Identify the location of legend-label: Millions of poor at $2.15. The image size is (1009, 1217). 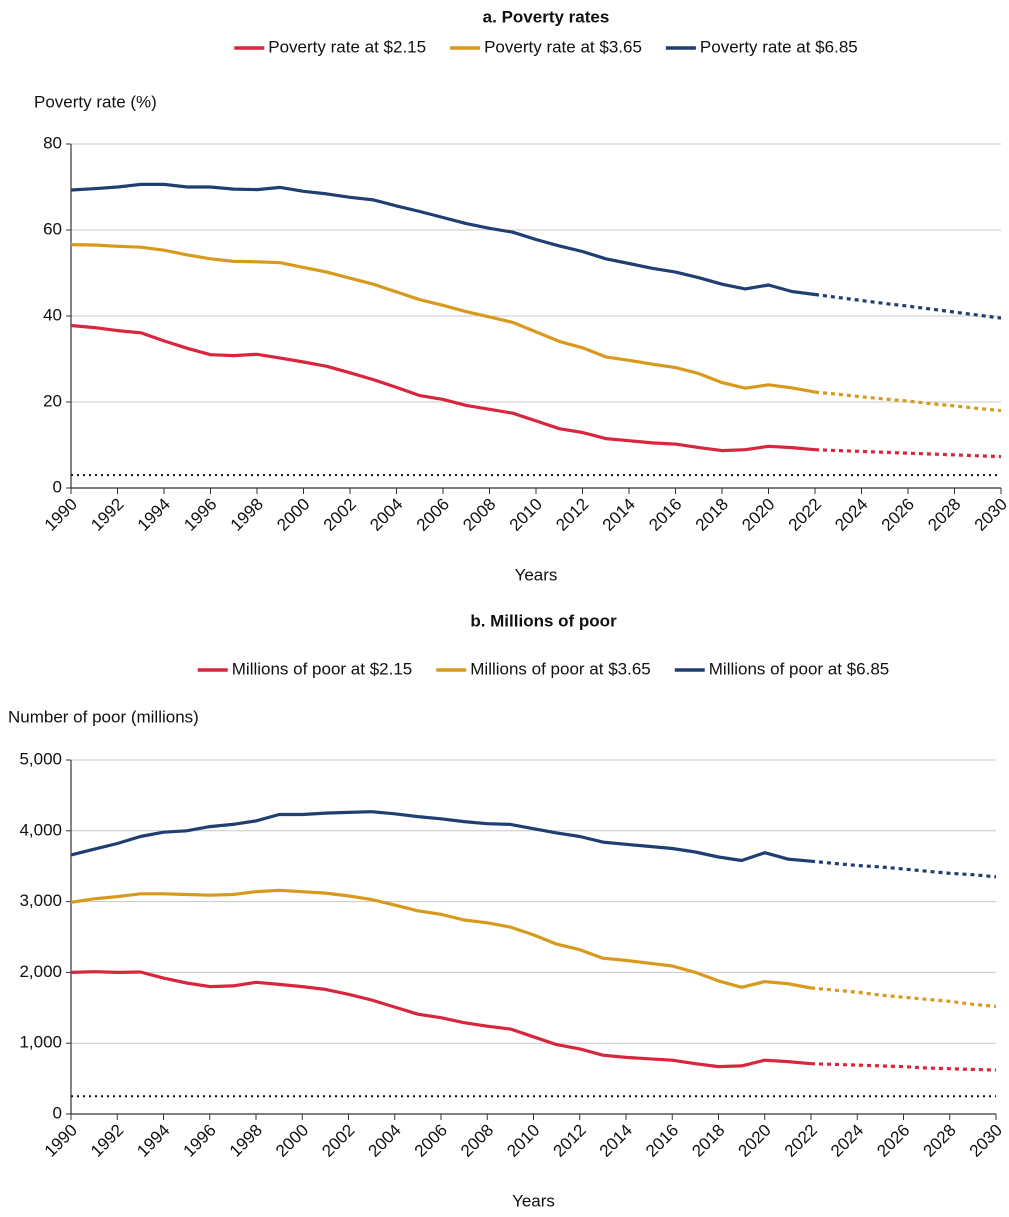
(322, 668).